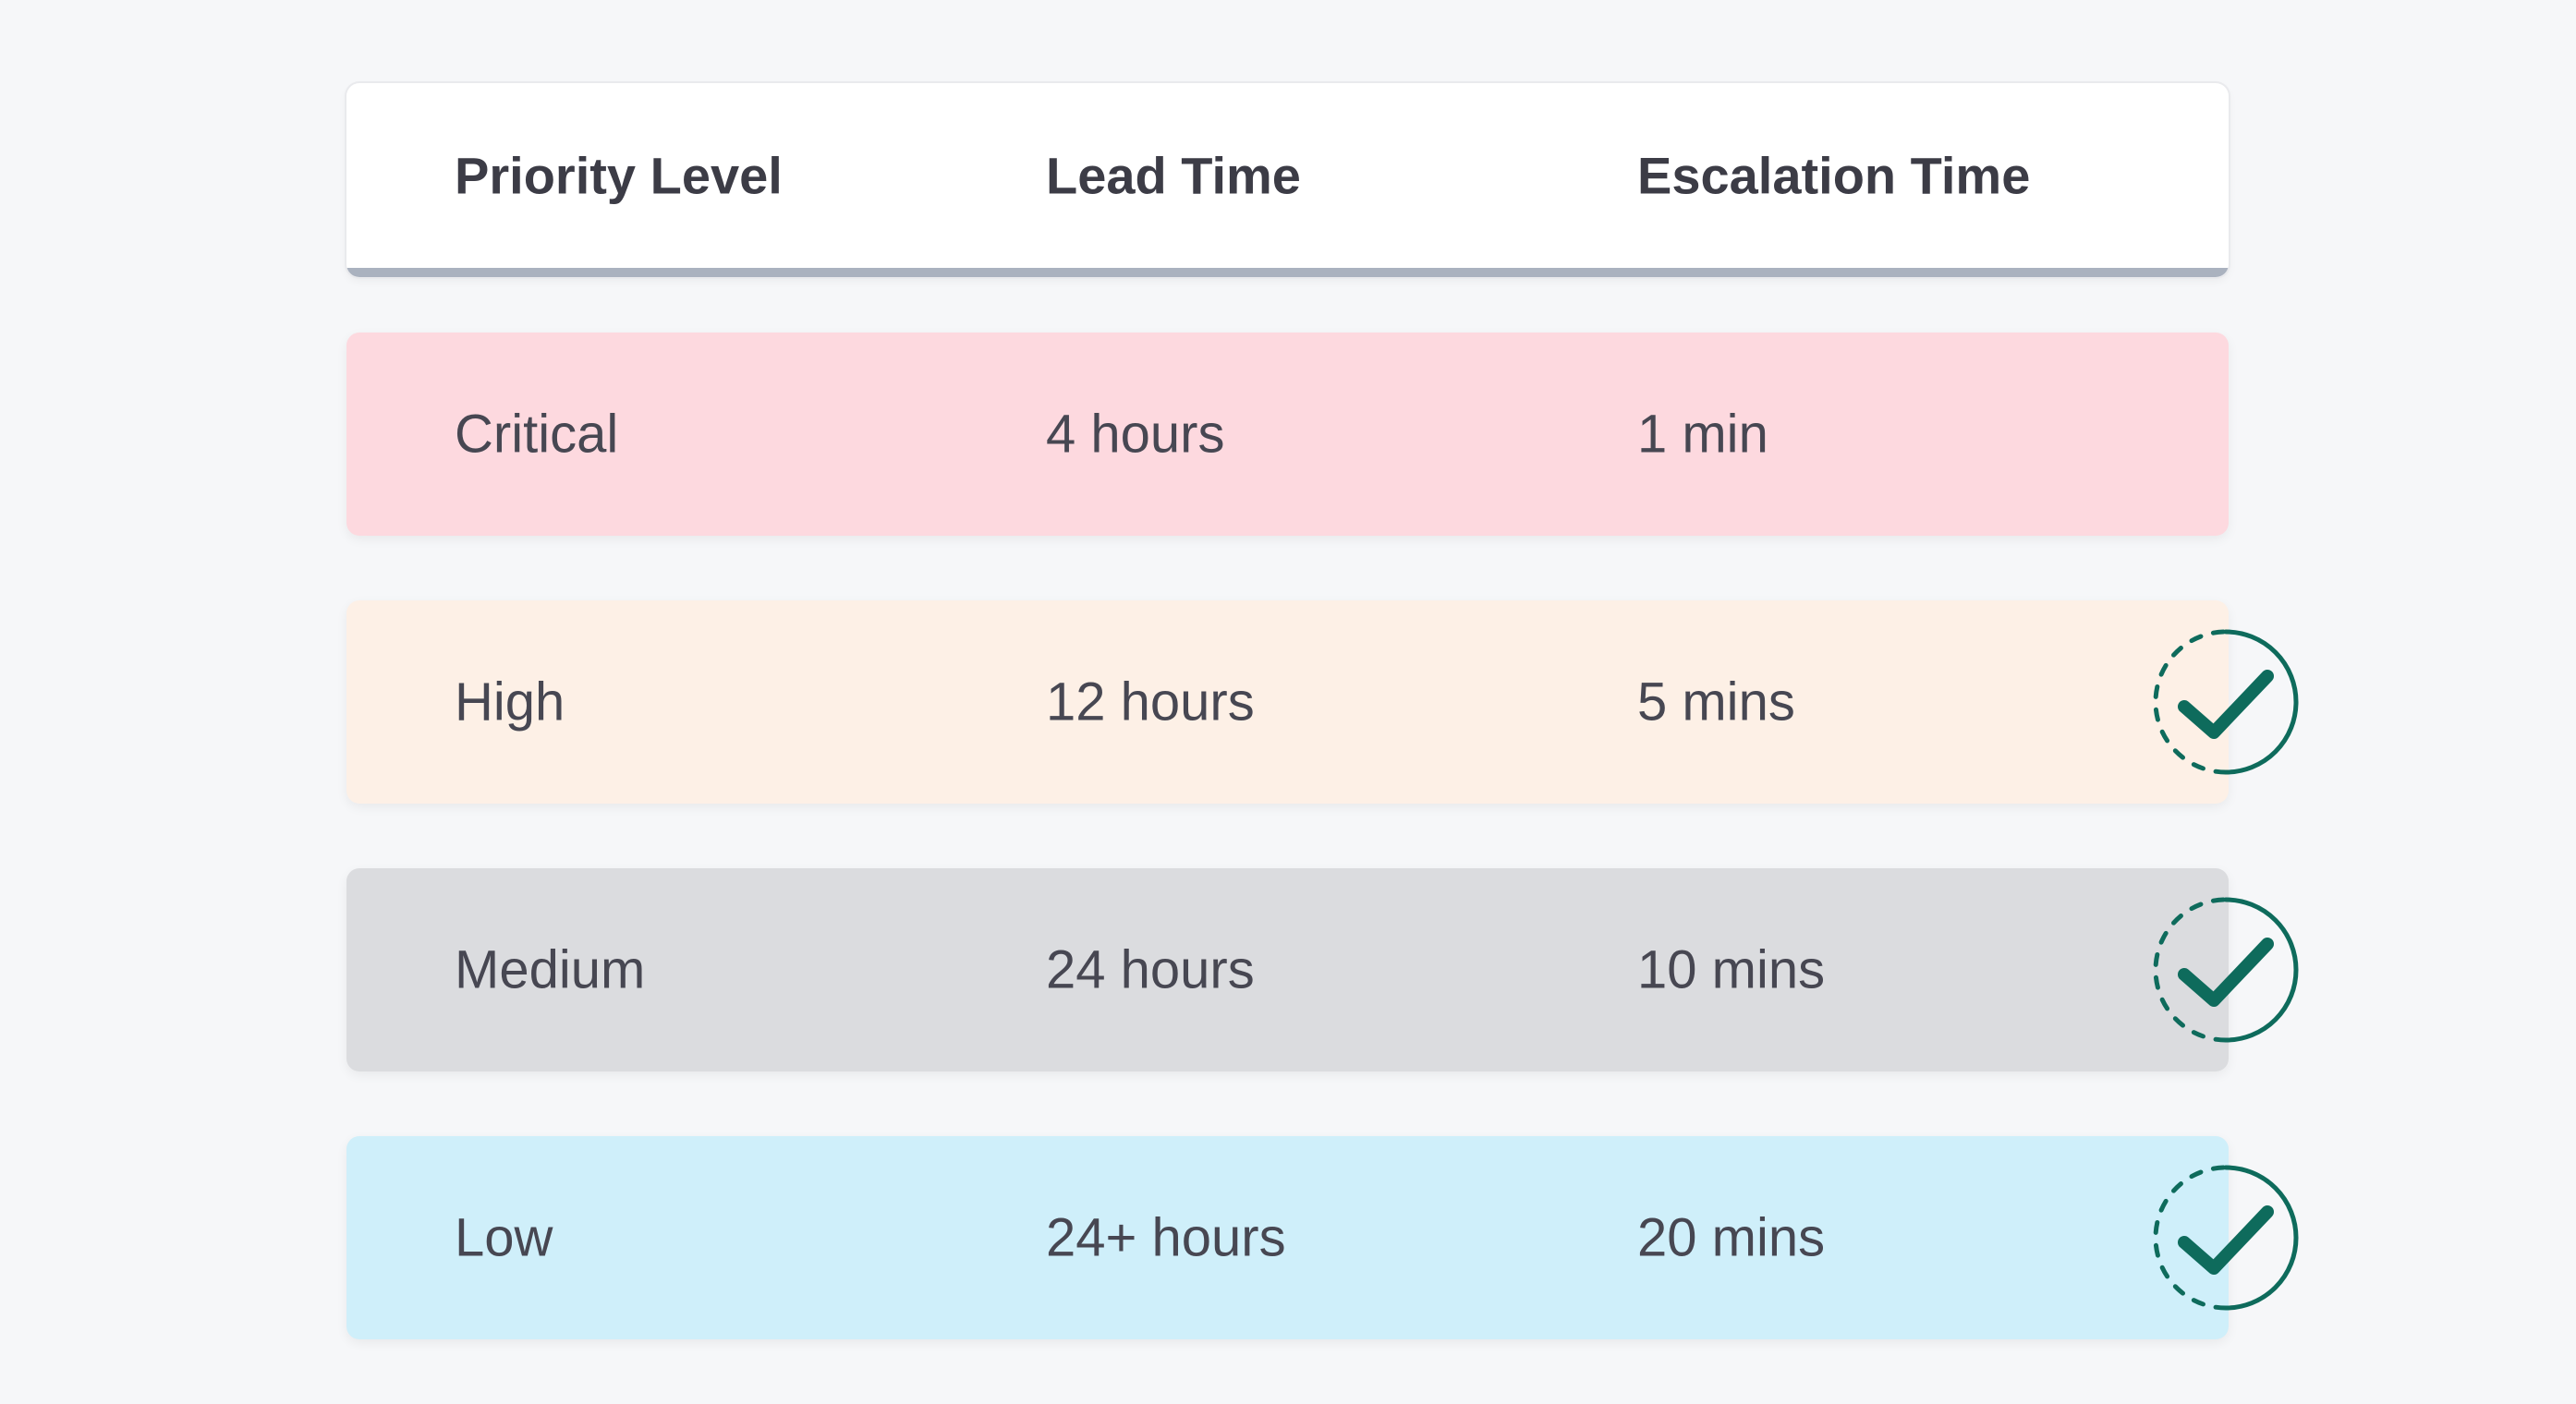 The height and width of the screenshot is (1404, 2576). What do you see at coordinates (510, 702) in the screenshot?
I see `priority-cell: High` at bounding box center [510, 702].